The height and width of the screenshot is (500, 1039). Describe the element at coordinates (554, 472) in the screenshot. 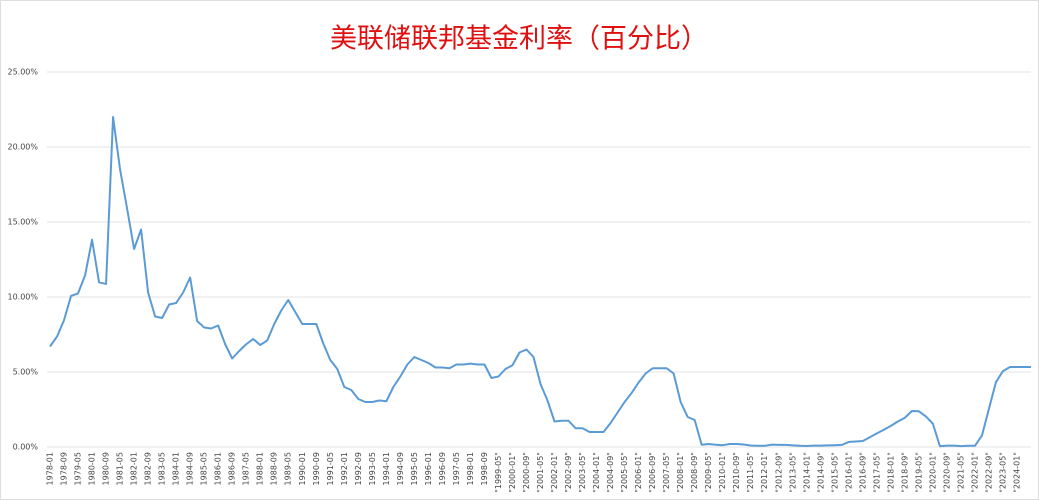

I see `x-tick-label: "2002-01"` at that location.